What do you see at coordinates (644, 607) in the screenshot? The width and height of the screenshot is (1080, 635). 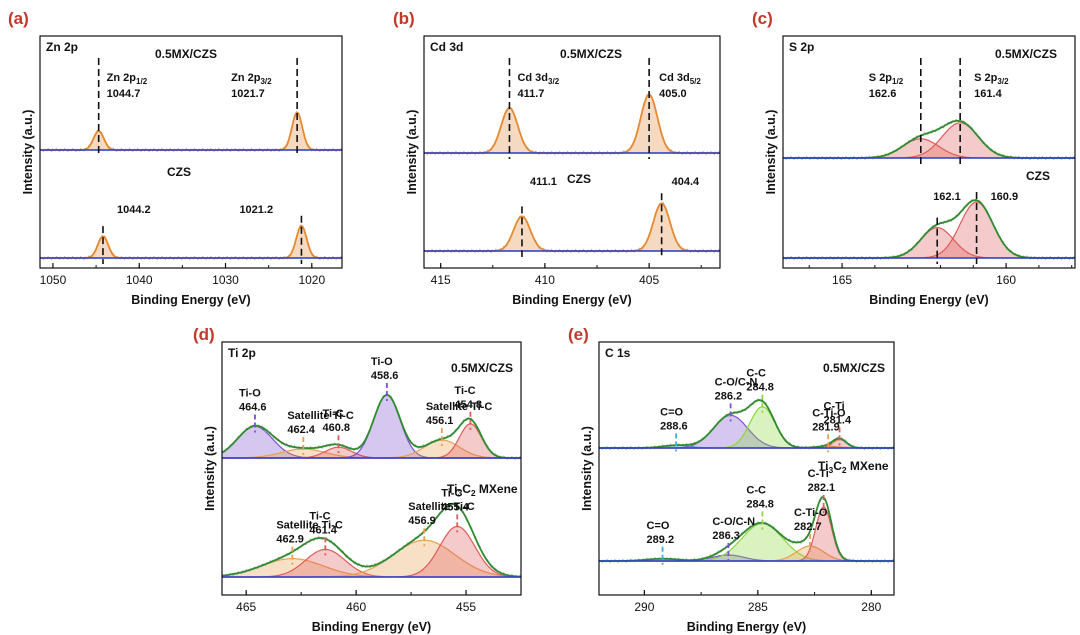 I see `x-tick-label: 290` at bounding box center [644, 607].